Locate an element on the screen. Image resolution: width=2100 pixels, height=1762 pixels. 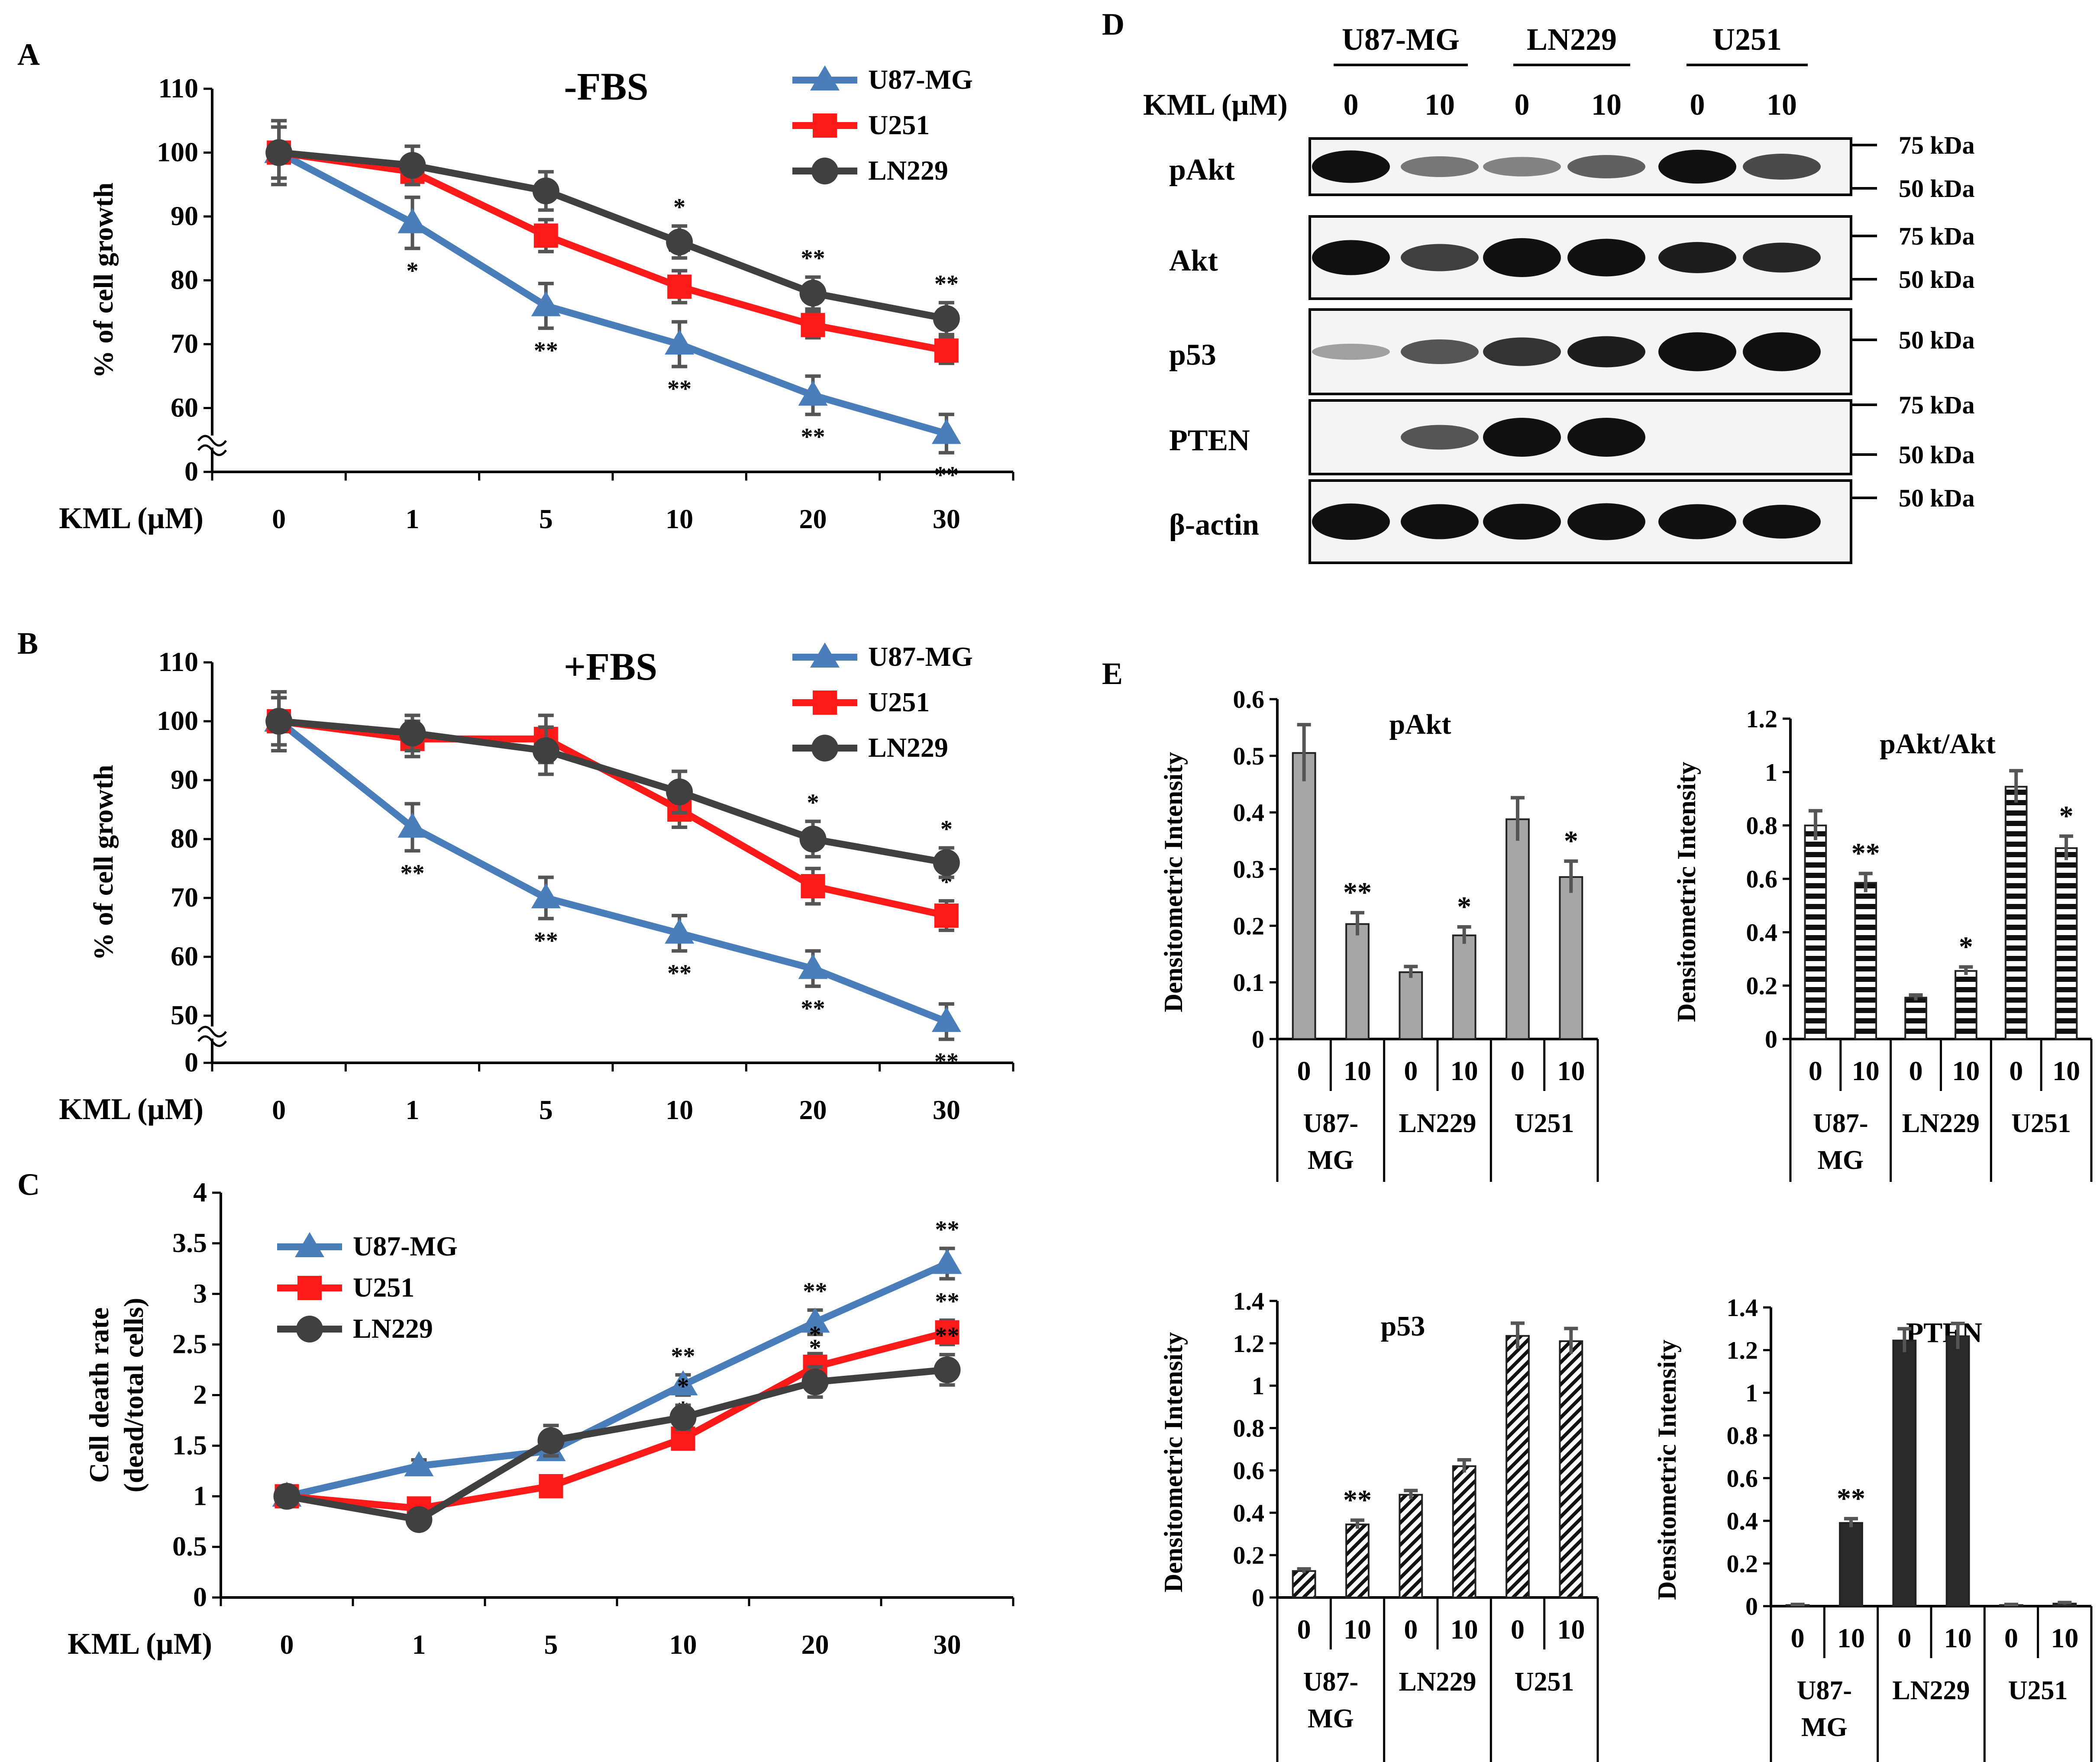
y-tick-label: 90 is located at coordinates (184, 779).